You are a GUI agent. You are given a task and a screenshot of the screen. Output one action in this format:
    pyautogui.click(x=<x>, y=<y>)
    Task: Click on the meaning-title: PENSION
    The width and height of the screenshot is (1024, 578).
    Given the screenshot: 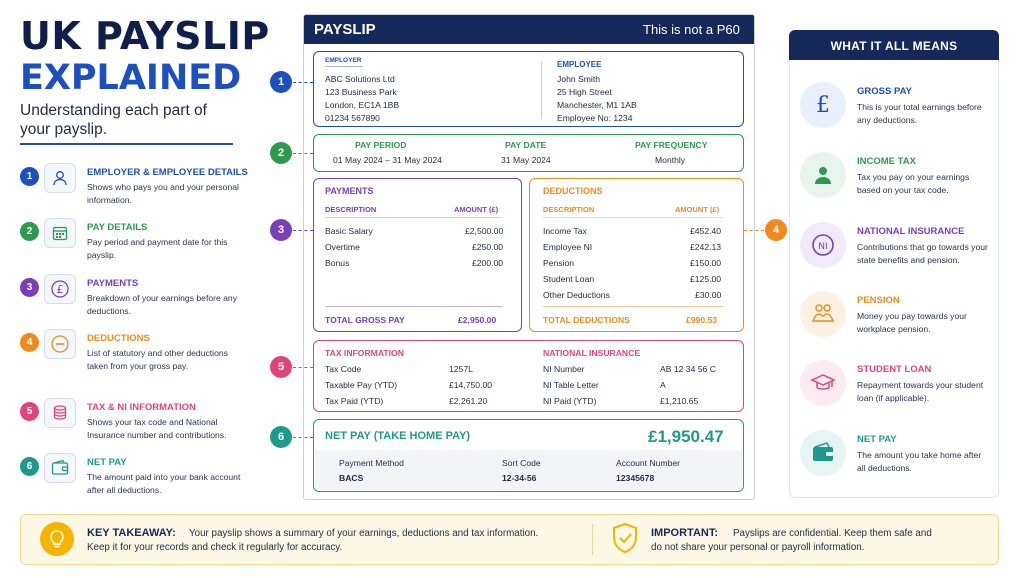 What is the action you would take?
    pyautogui.click(x=878, y=300)
    